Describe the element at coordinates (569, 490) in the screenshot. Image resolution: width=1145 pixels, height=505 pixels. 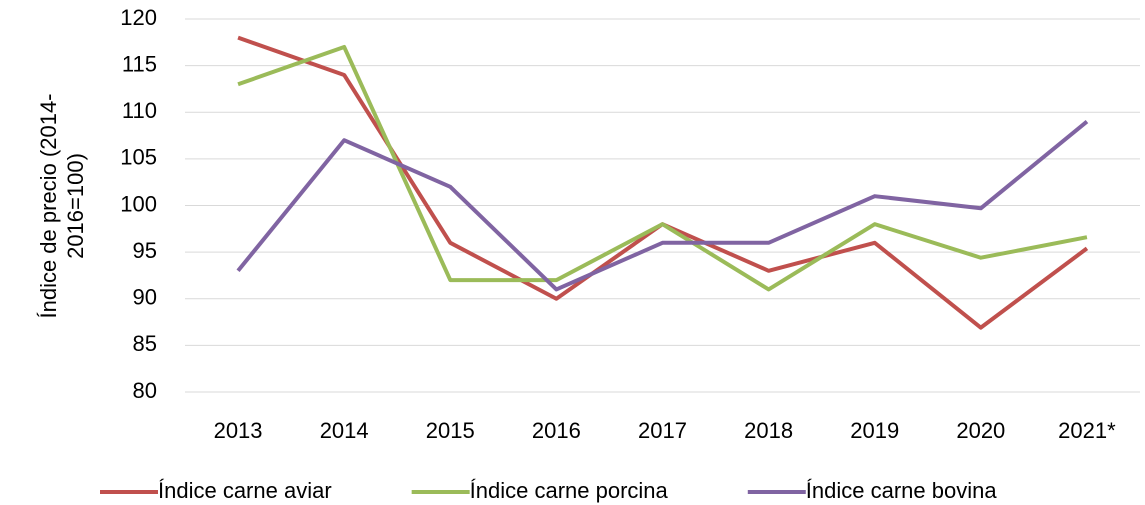
I see `legend-label: Índice carne porcina` at that location.